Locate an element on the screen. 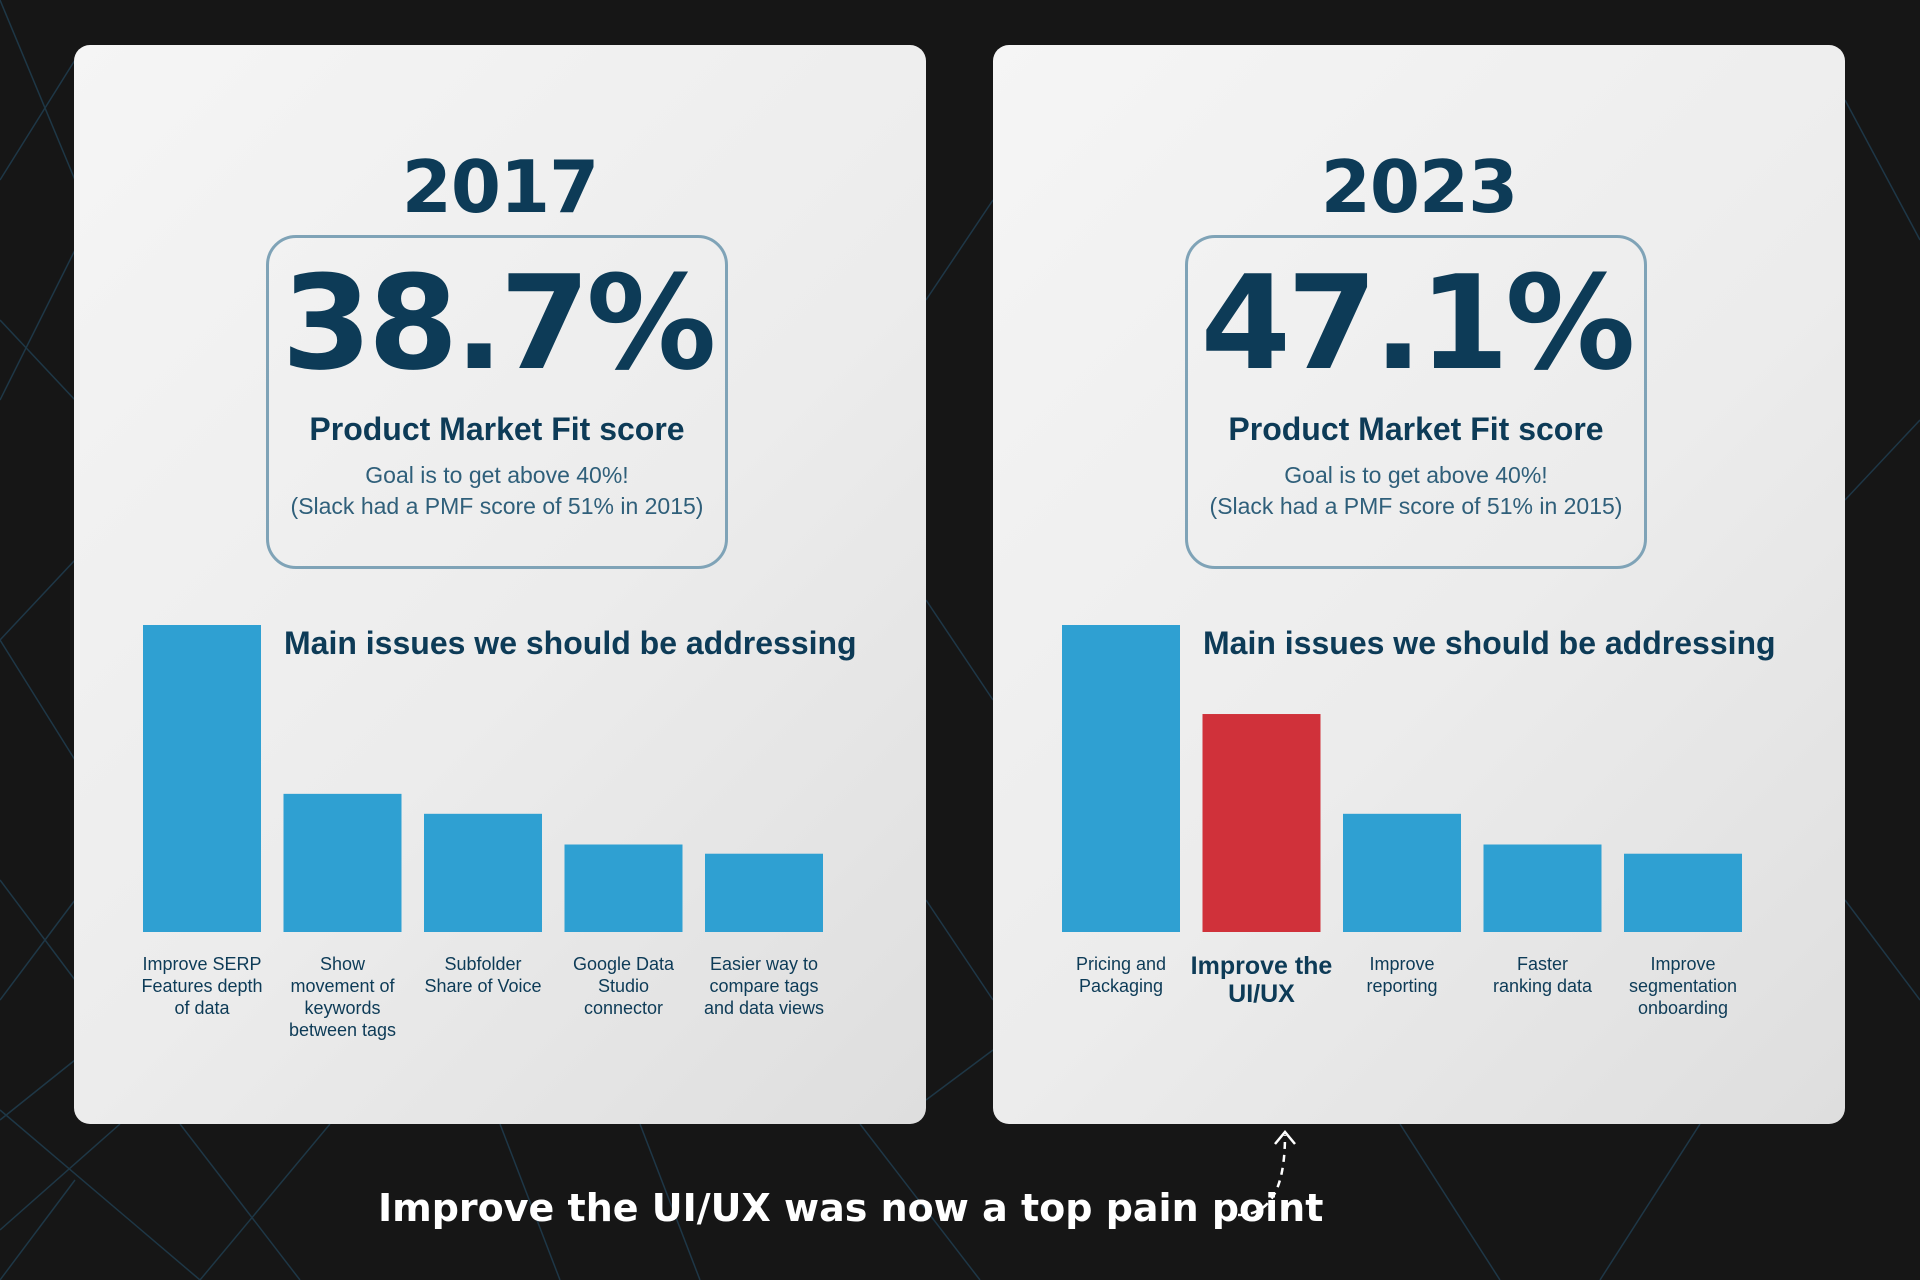 This screenshot has height=1280, width=1920. bar-label-1: Pricing and Packaging is located at coordinates (1121, 975).